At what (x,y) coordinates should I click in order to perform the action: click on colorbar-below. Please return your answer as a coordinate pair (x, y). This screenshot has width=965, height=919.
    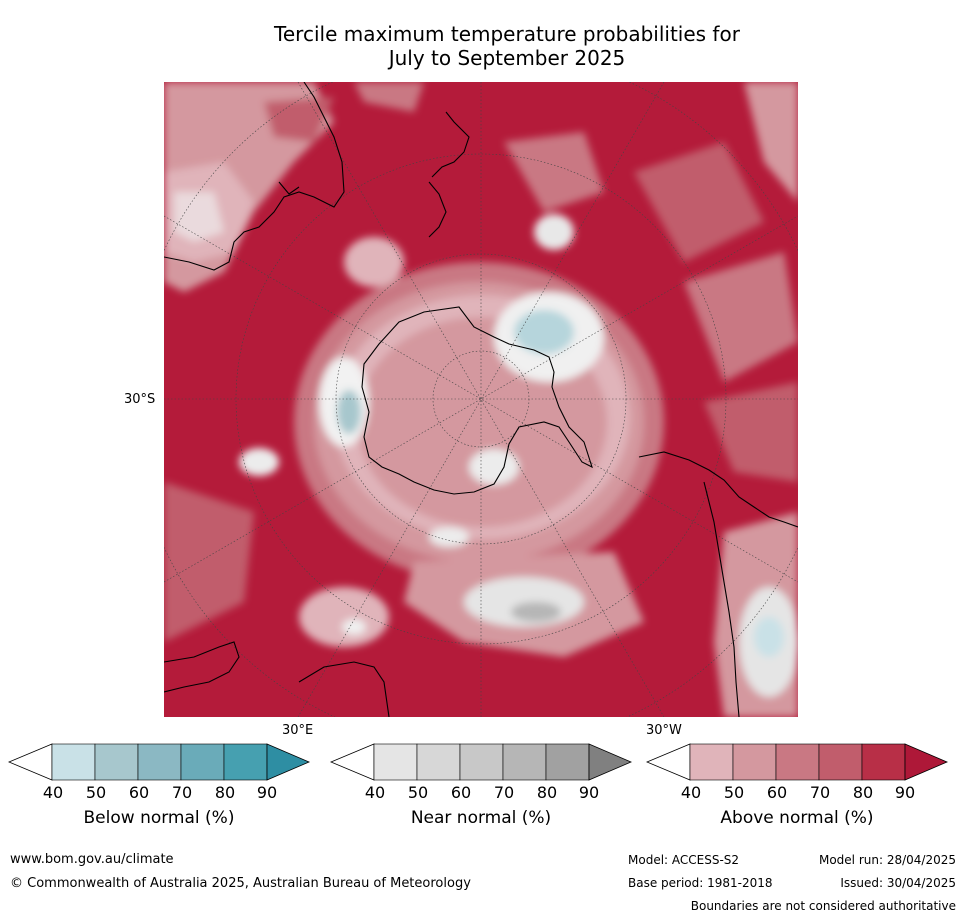
    Looking at the image, I should click on (159, 762).